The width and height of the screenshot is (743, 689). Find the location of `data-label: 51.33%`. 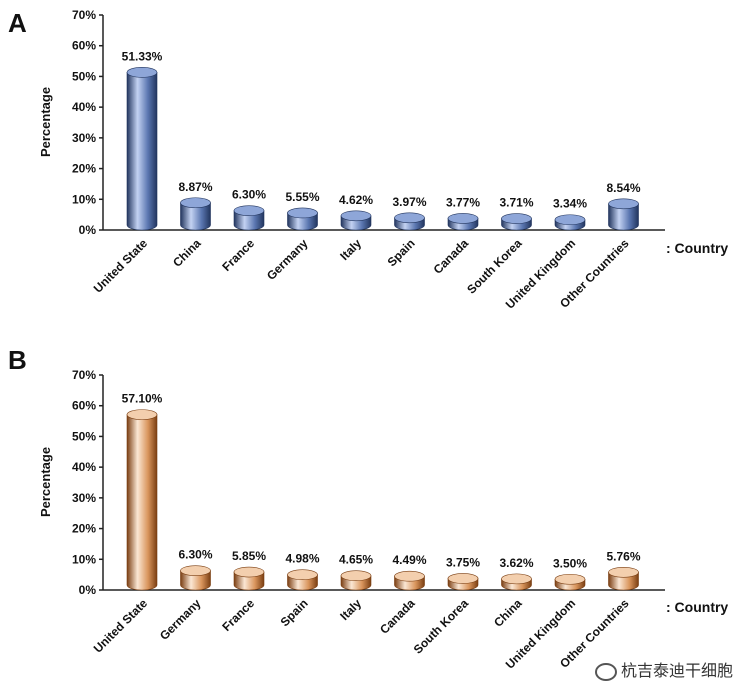

data-label: 51.33% is located at coordinates (142, 56).